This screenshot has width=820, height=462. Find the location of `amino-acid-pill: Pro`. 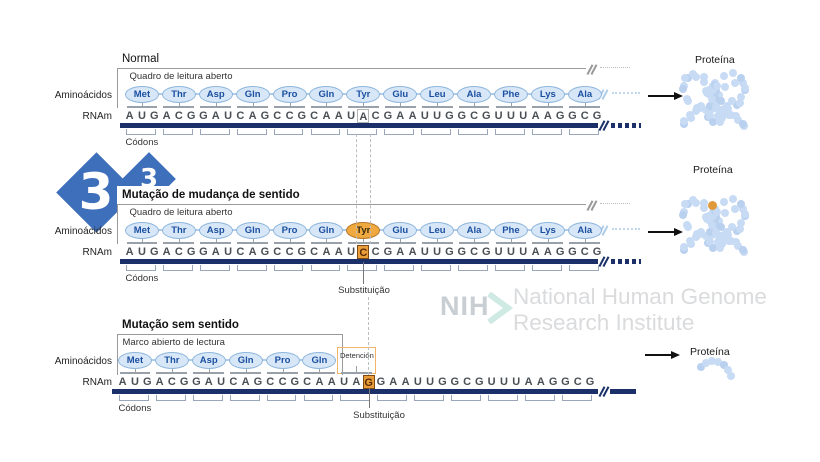

amino-acid-pill: Pro is located at coordinates (289, 230).